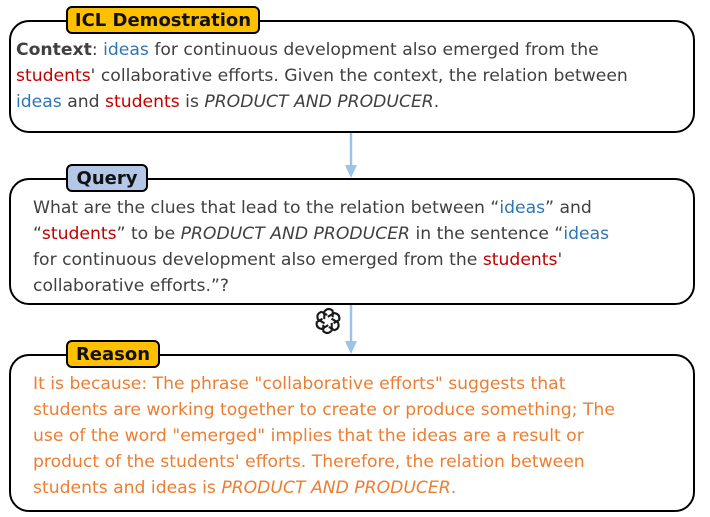 The width and height of the screenshot is (710, 517). I want to click on reason-tag-label: Reason, so click(113, 354).